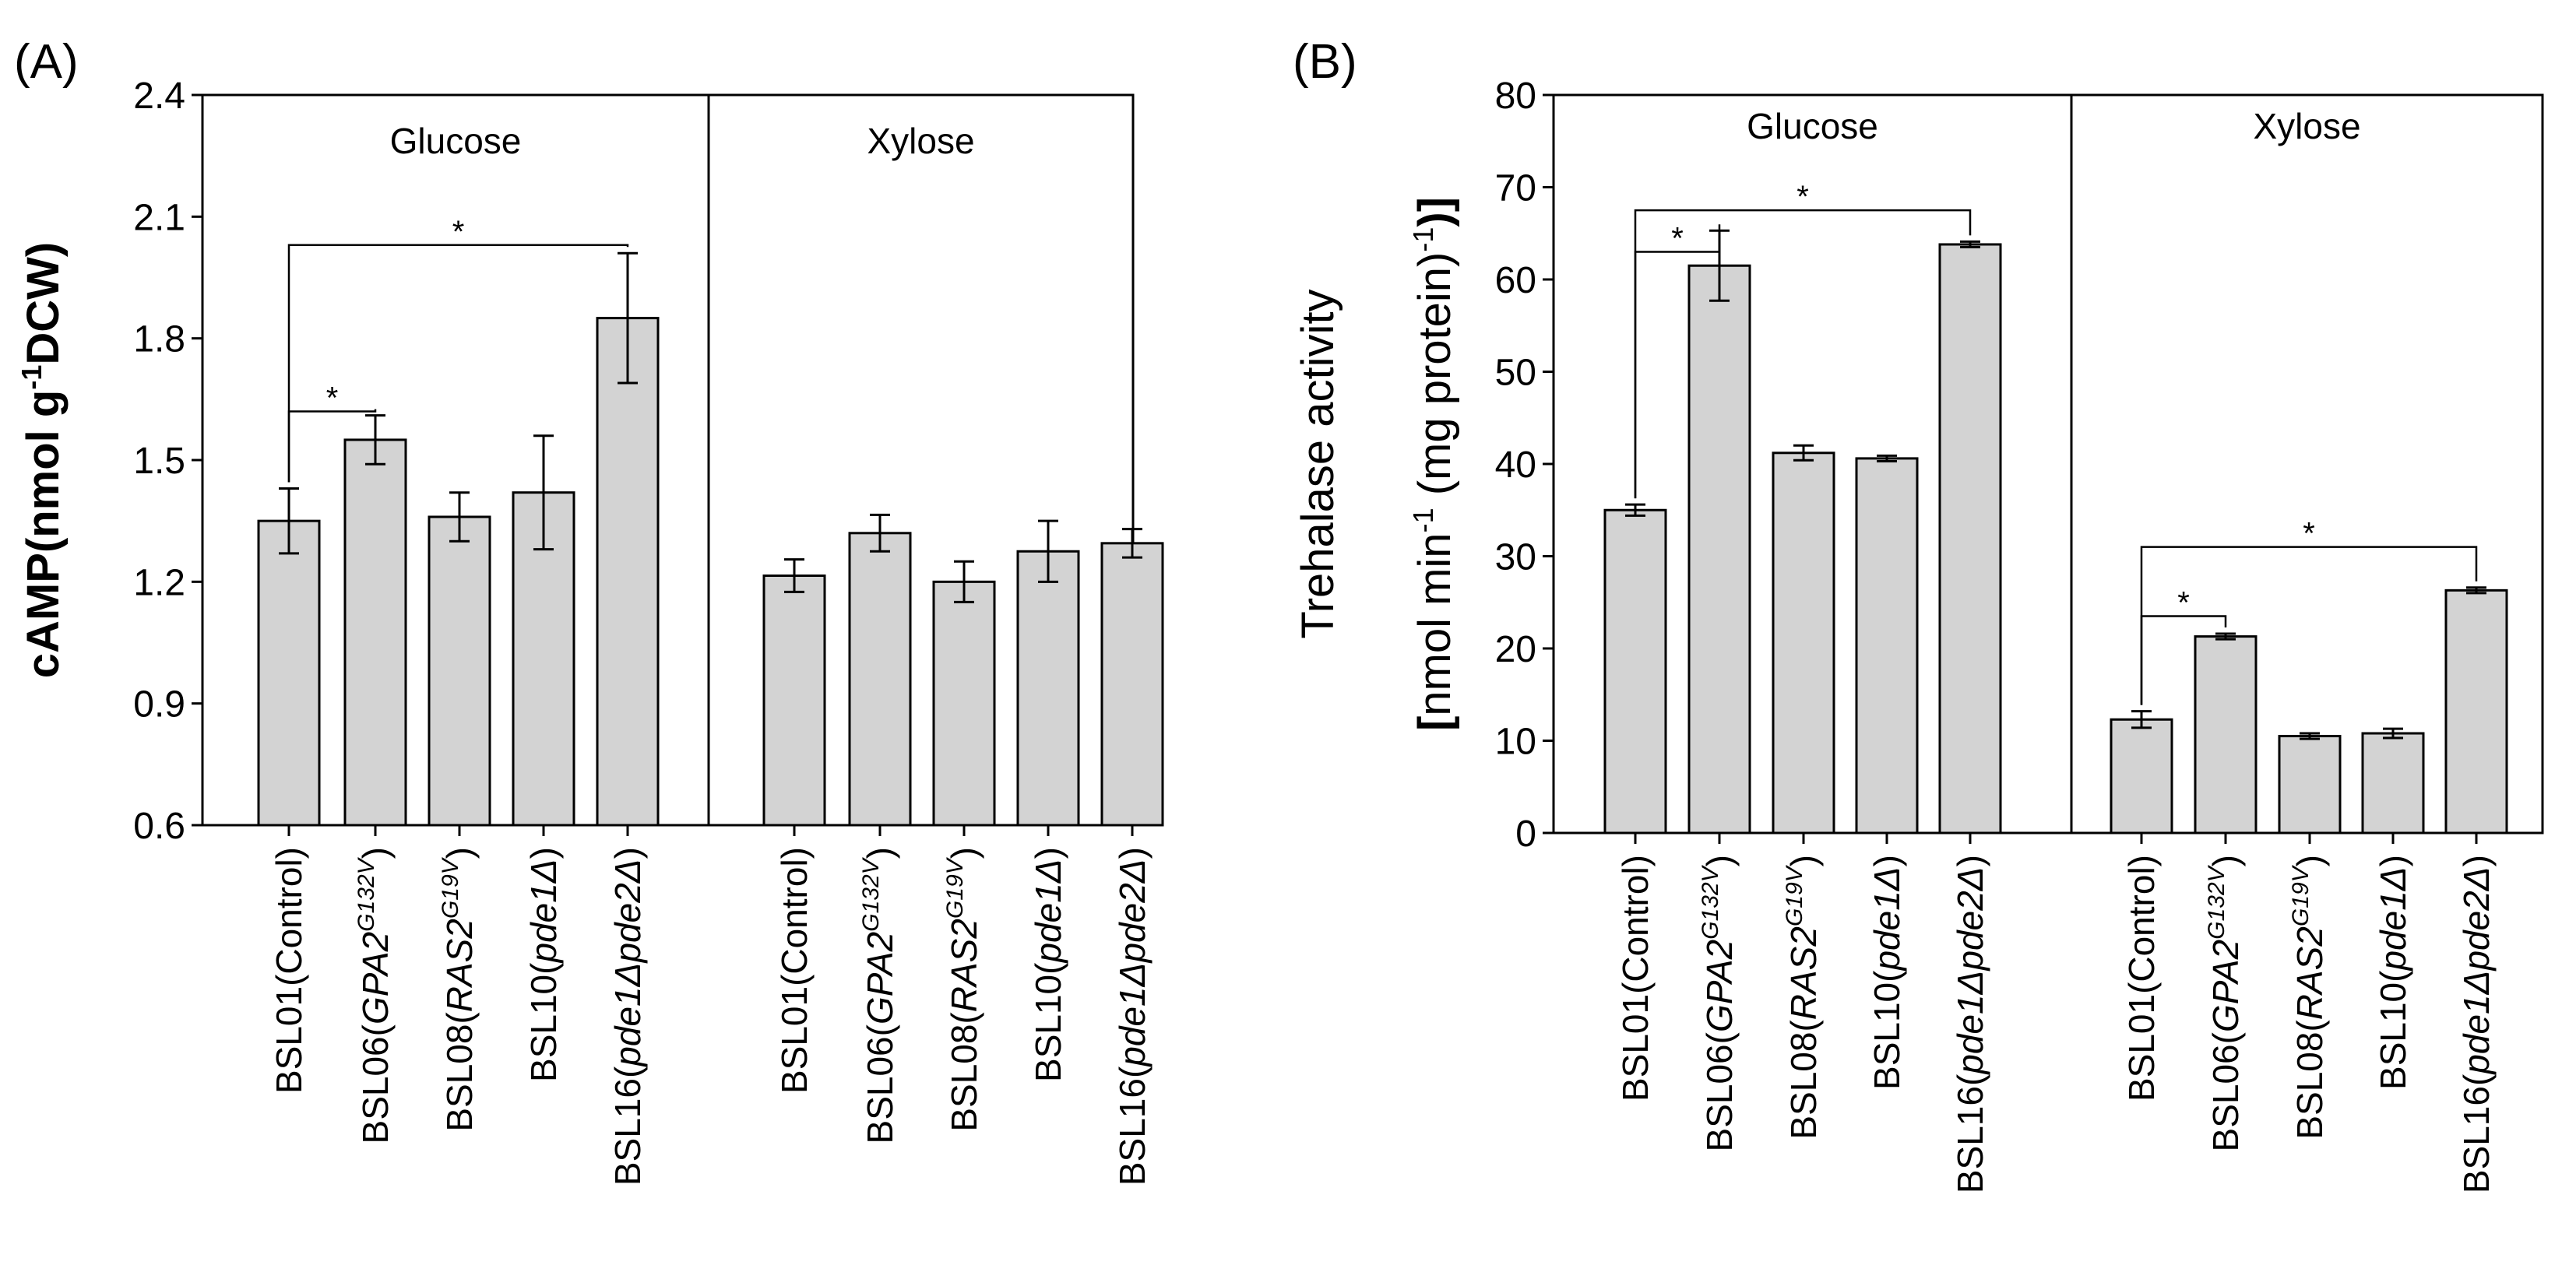  What do you see at coordinates (1635, 671) in the screenshot?
I see `b-bar-b-g-bsl01` at bounding box center [1635, 671].